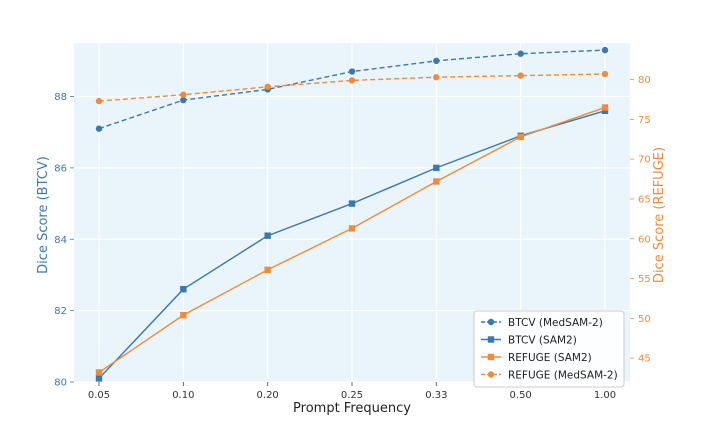 The image size is (715, 432). I want to click on x-tick-label: 0.05, so click(99, 395).